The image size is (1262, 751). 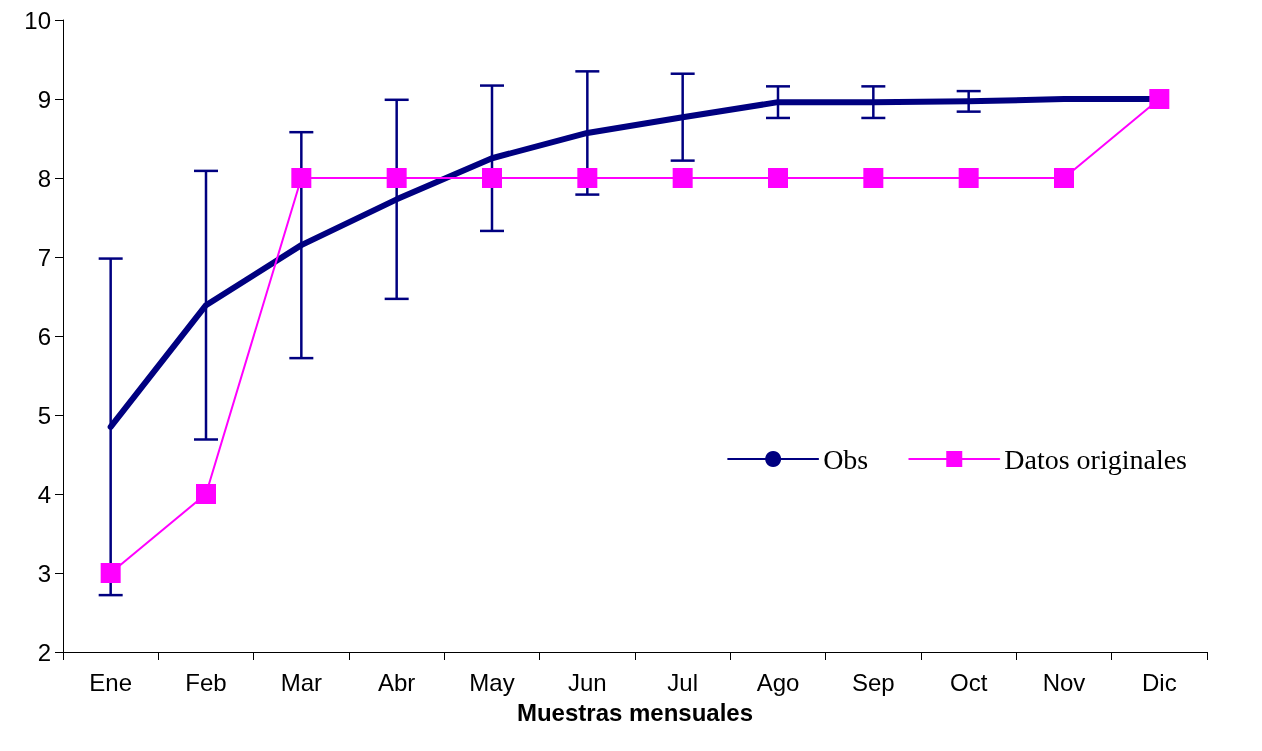 I want to click on x-tick-label: Mar, so click(x=301, y=682).